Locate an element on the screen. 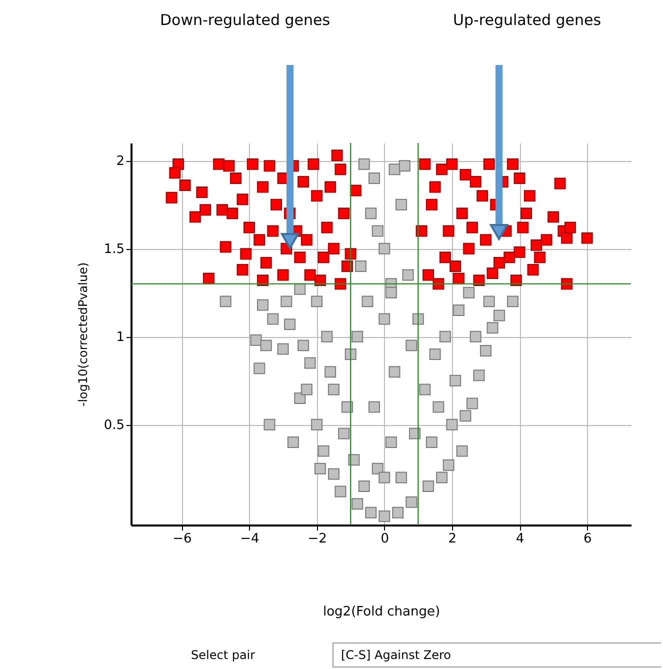 Image resolution: width=663 pixels, height=669 pixels. x-tick-label: −2 is located at coordinates (317, 539).